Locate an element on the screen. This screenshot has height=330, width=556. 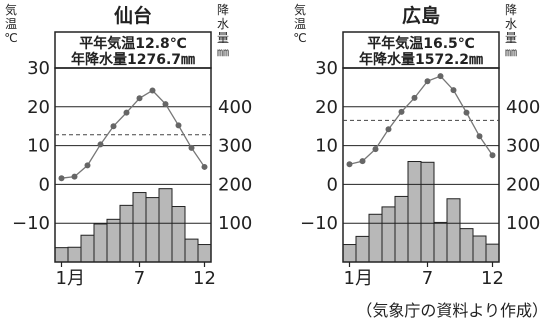
annual-precip-label: 年降水量1276.7㎜ is located at coordinates (133, 59).